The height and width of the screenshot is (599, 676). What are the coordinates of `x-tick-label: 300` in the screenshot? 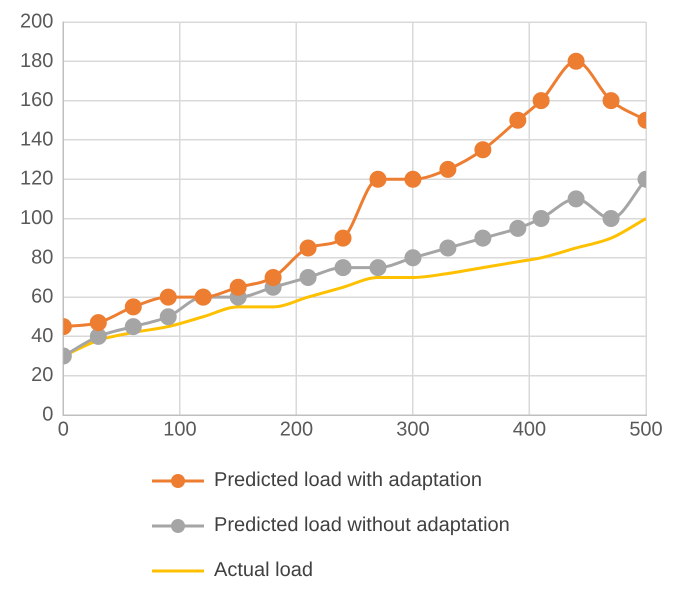 It's located at (413, 429).